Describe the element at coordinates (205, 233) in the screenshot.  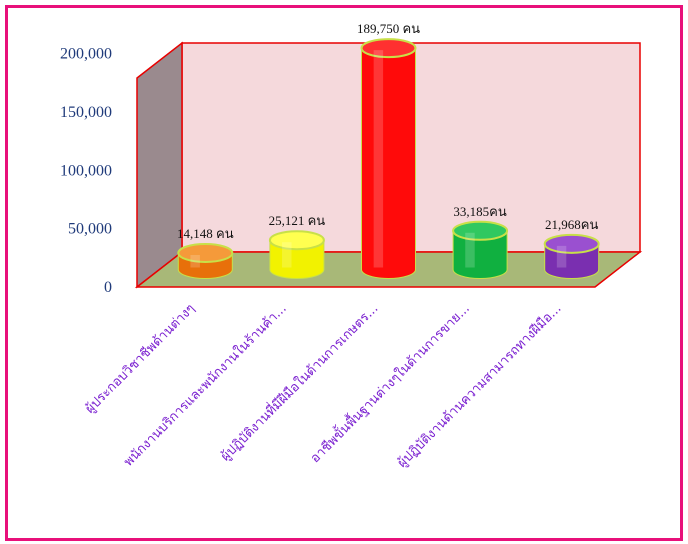
I see `data-label: 14,148 คน` at that location.